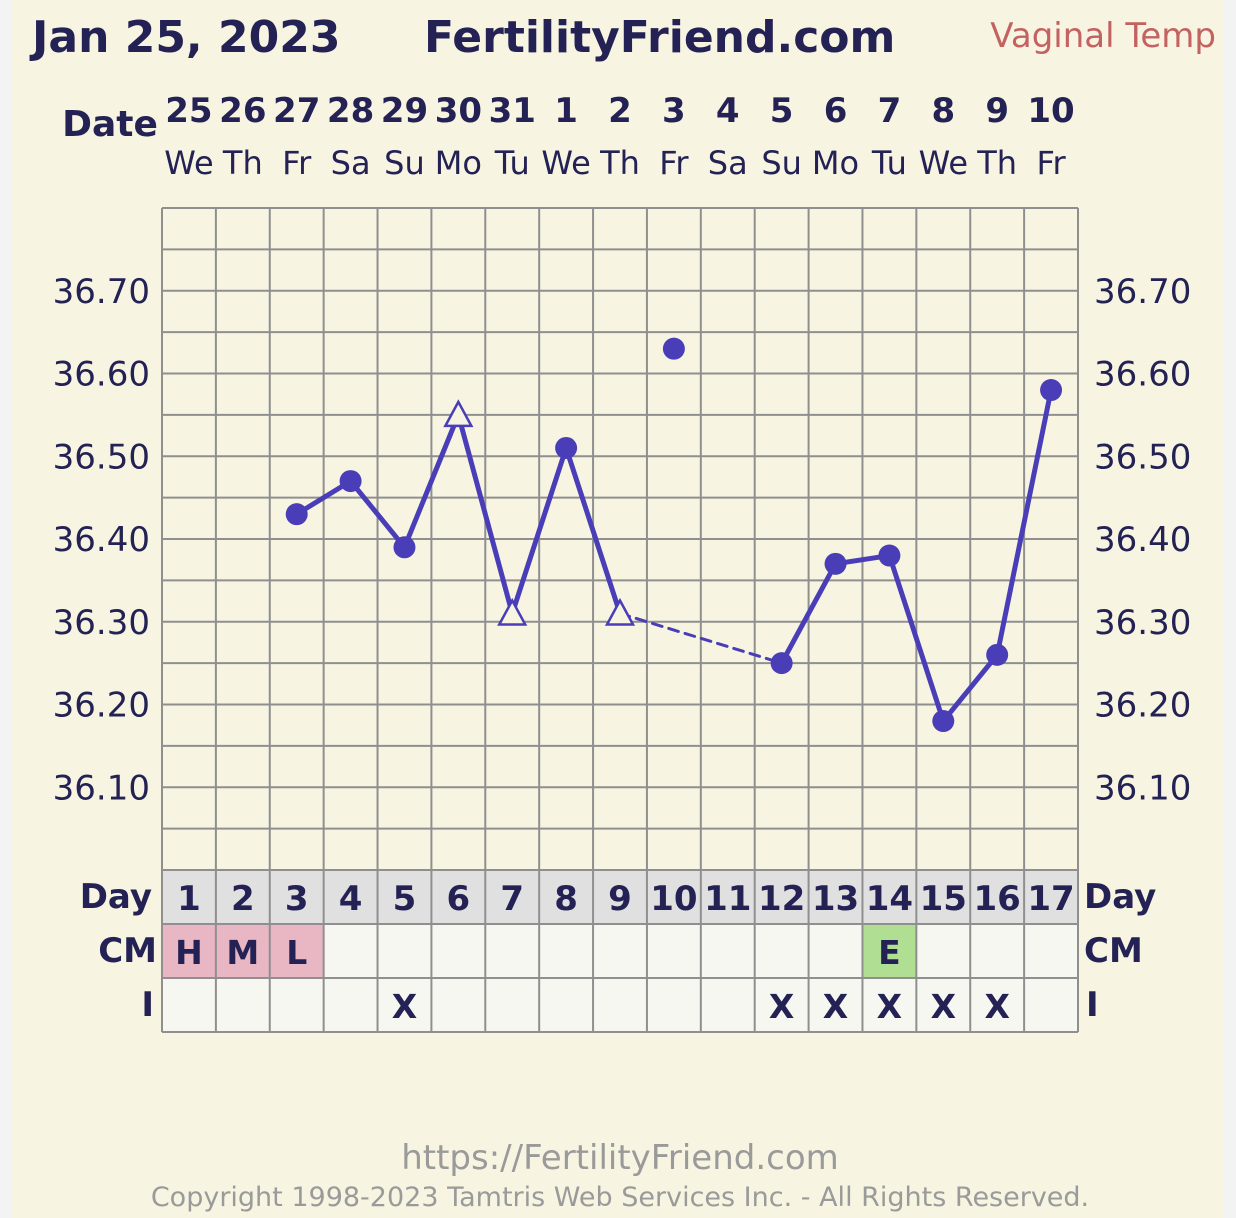  What do you see at coordinates (620, 111) in the screenshot?
I see `date-label: 2` at bounding box center [620, 111].